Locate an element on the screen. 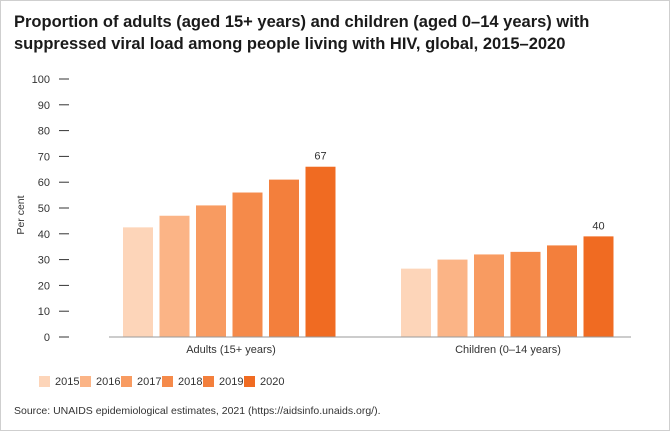 The width and height of the screenshot is (670, 431). bar-adults-2020 is located at coordinates (320, 251).